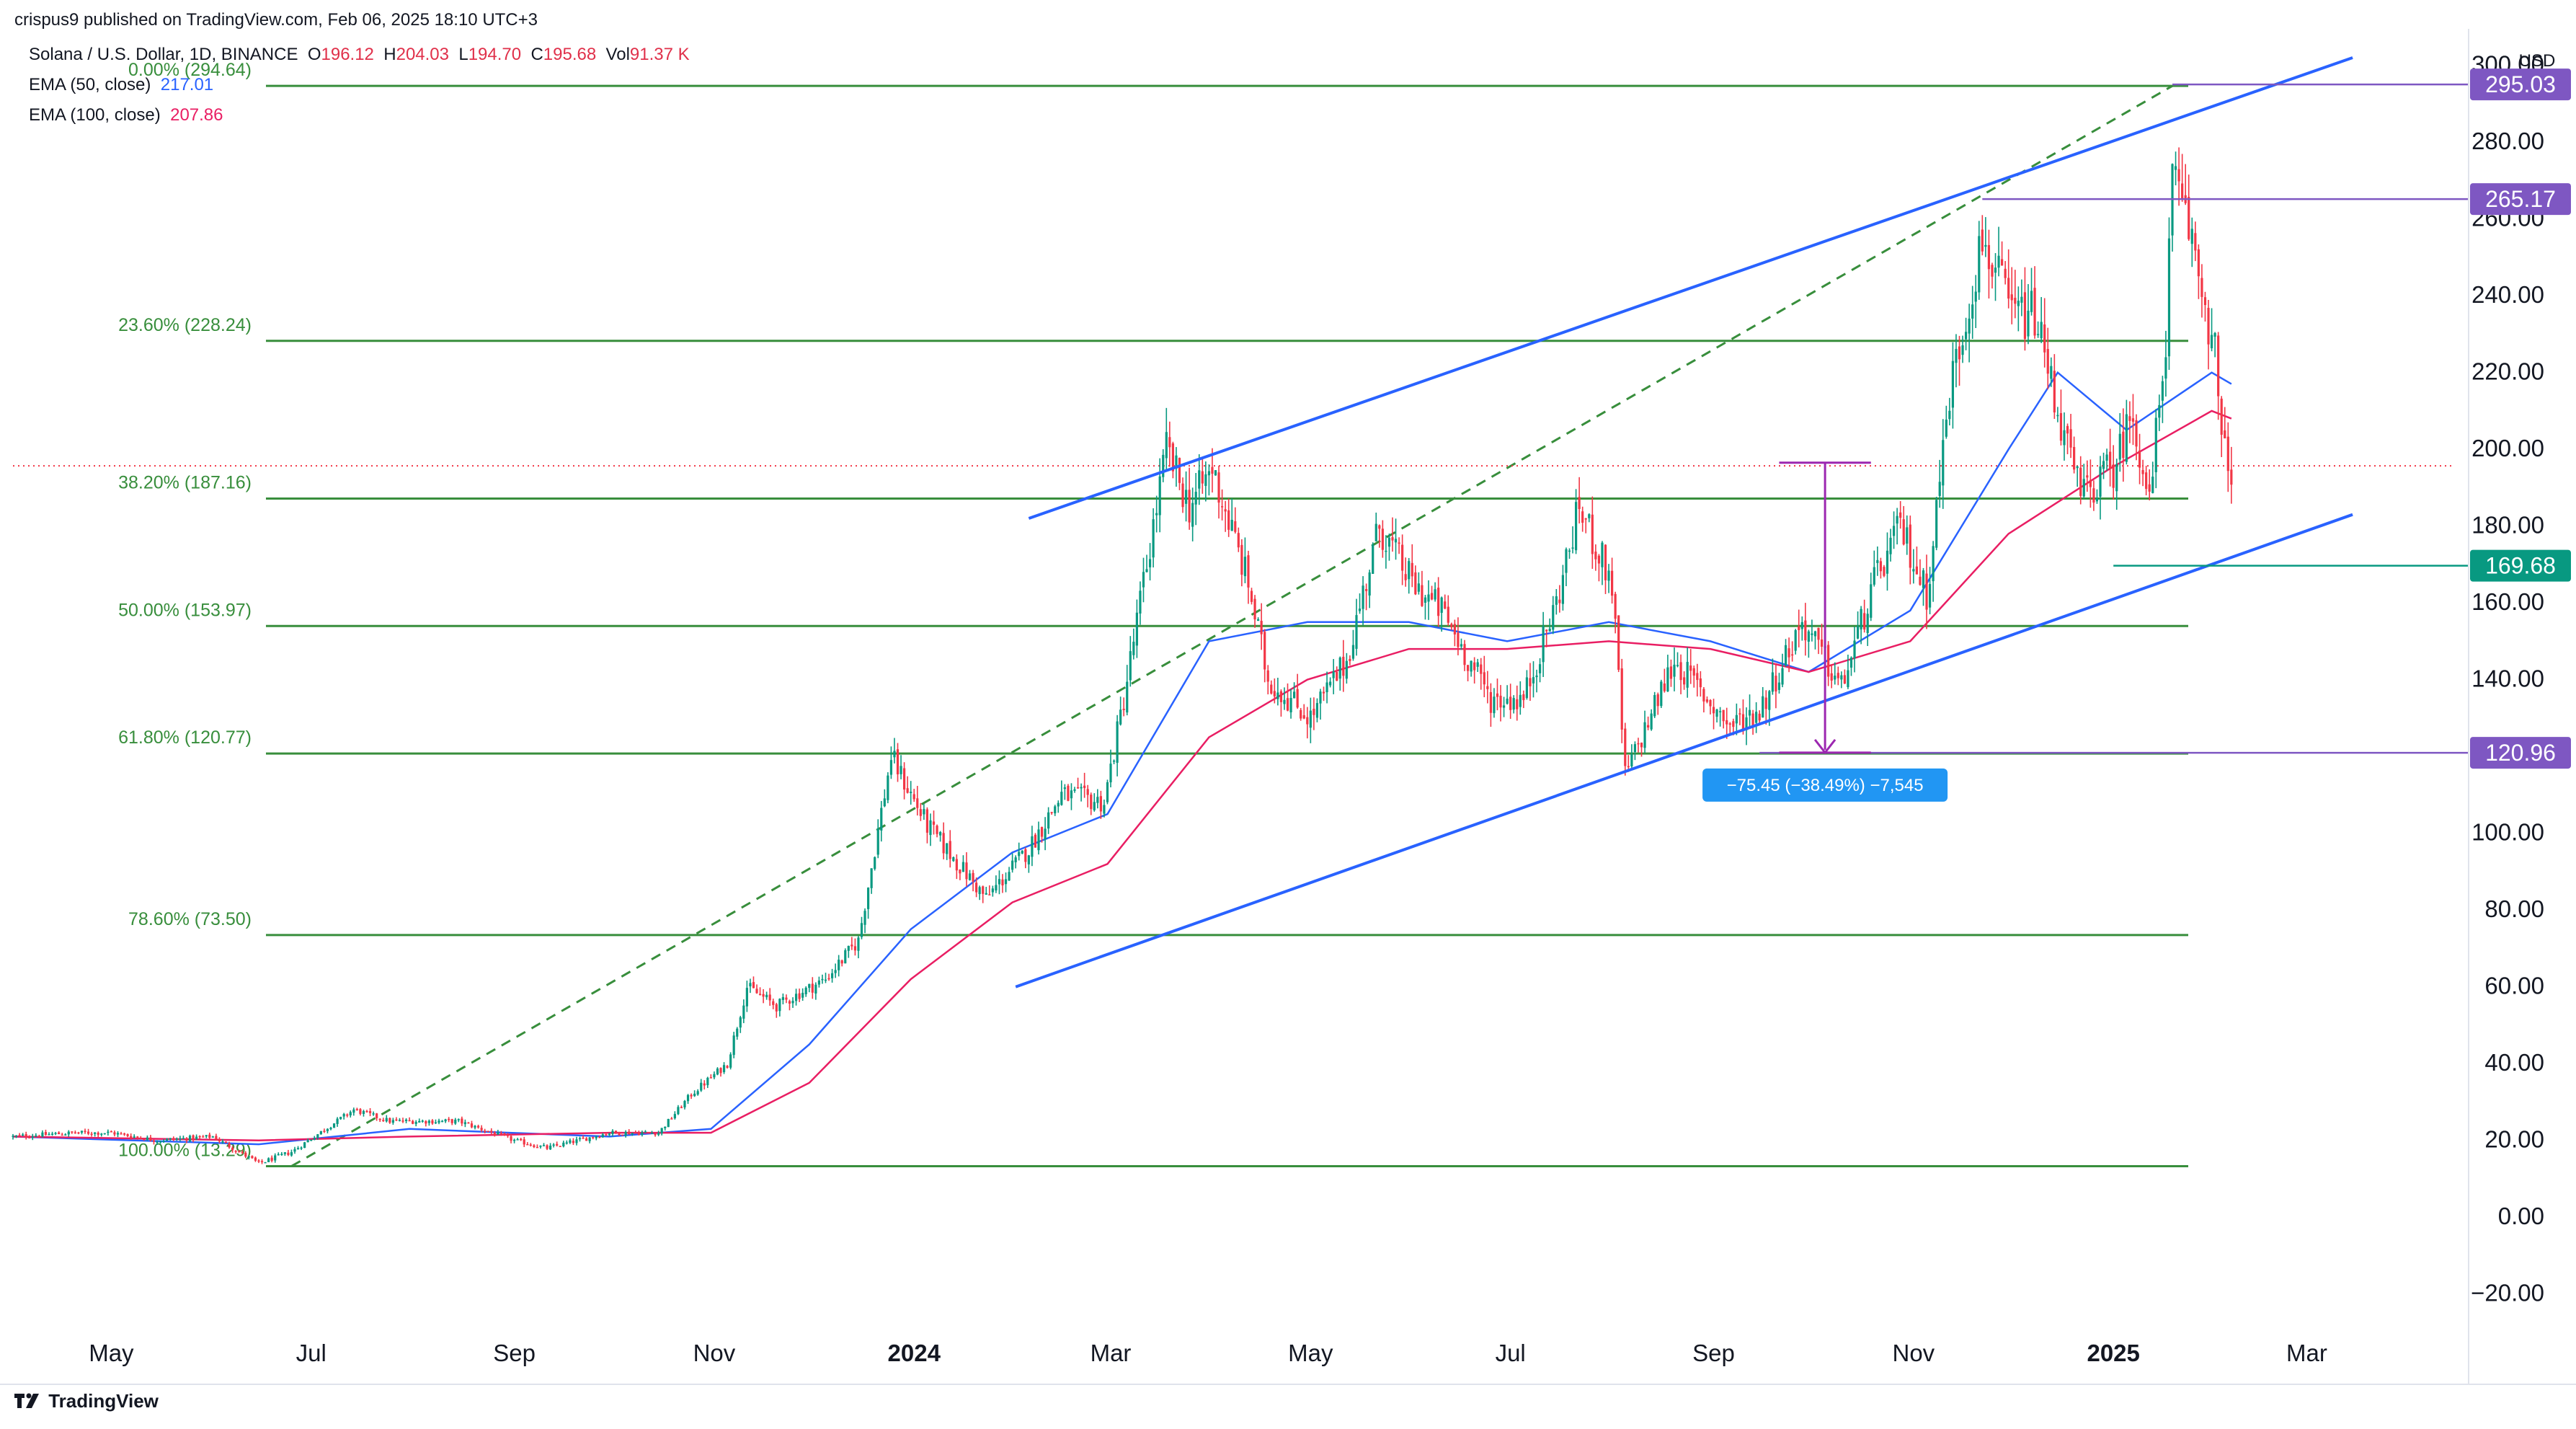 Image resolution: width=2576 pixels, height=1429 pixels. What do you see at coordinates (86, 1403) in the screenshot?
I see `tradingview-logo: TradingView` at bounding box center [86, 1403].